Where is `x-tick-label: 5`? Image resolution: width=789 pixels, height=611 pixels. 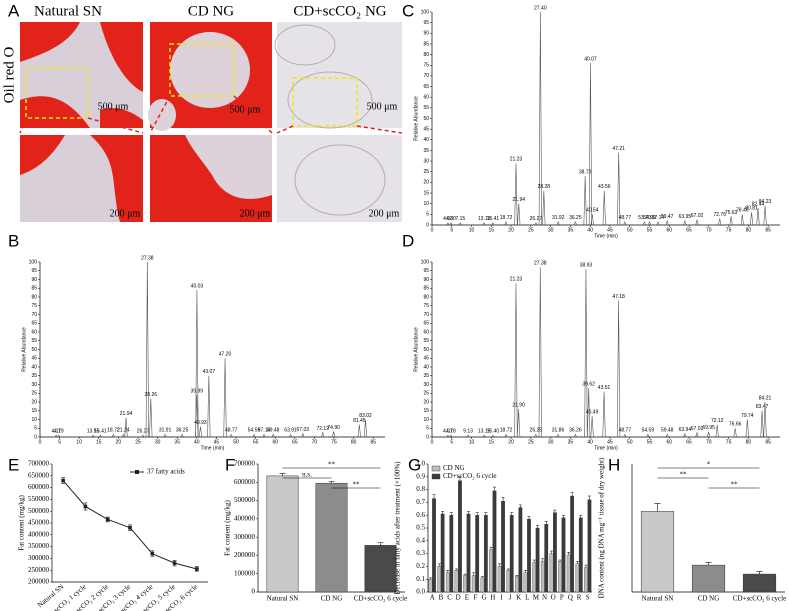 x-tick-label: 5 is located at coordinates (451, 230).